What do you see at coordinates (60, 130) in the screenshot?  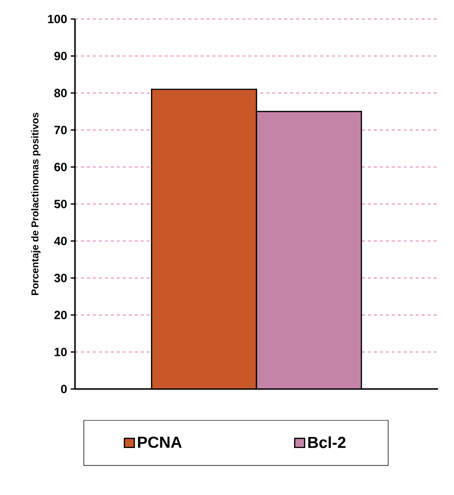 I see `y-tick-label: 70` at bounding box center [60, 130].